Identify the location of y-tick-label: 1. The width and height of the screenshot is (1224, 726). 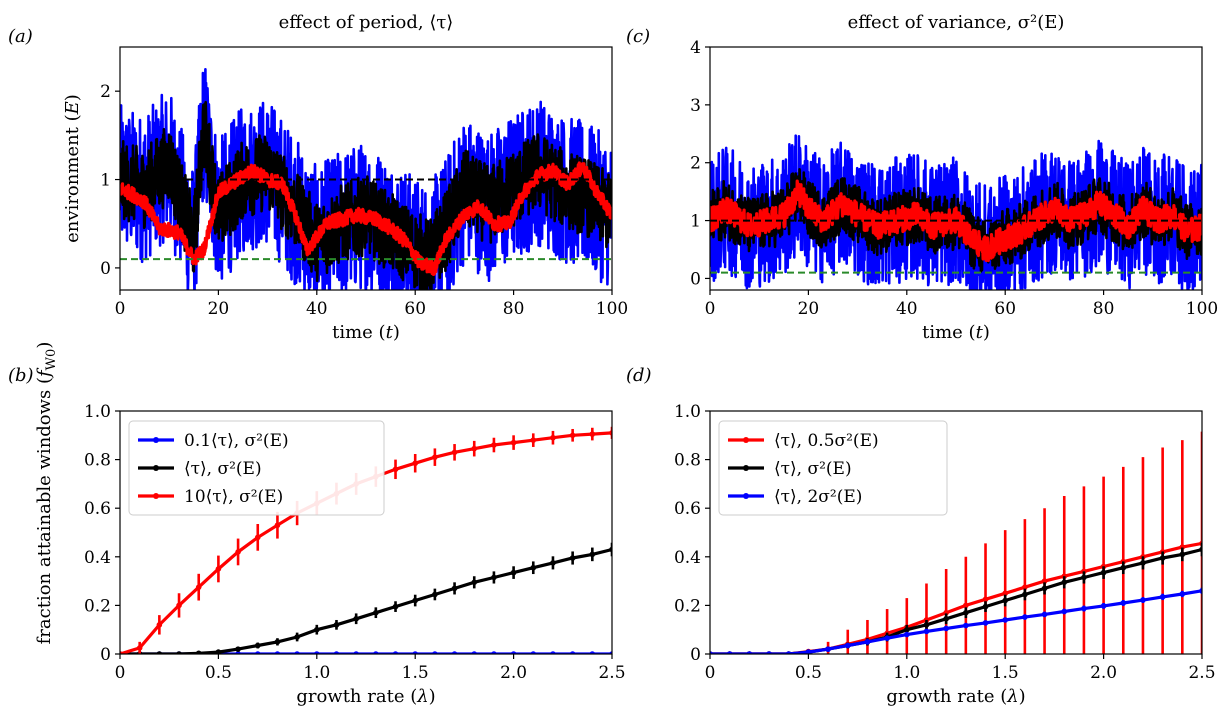
(105, 181).